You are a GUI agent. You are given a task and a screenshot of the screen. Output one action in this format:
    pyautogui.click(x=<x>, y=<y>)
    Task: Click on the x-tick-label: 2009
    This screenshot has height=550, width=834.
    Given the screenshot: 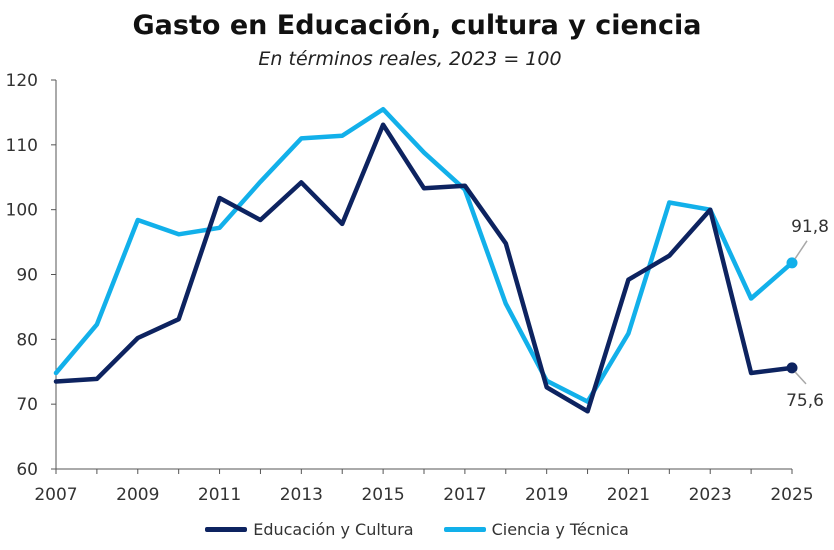 What is the action you would take?
    pyautogui.click(x=137, y=495)
    